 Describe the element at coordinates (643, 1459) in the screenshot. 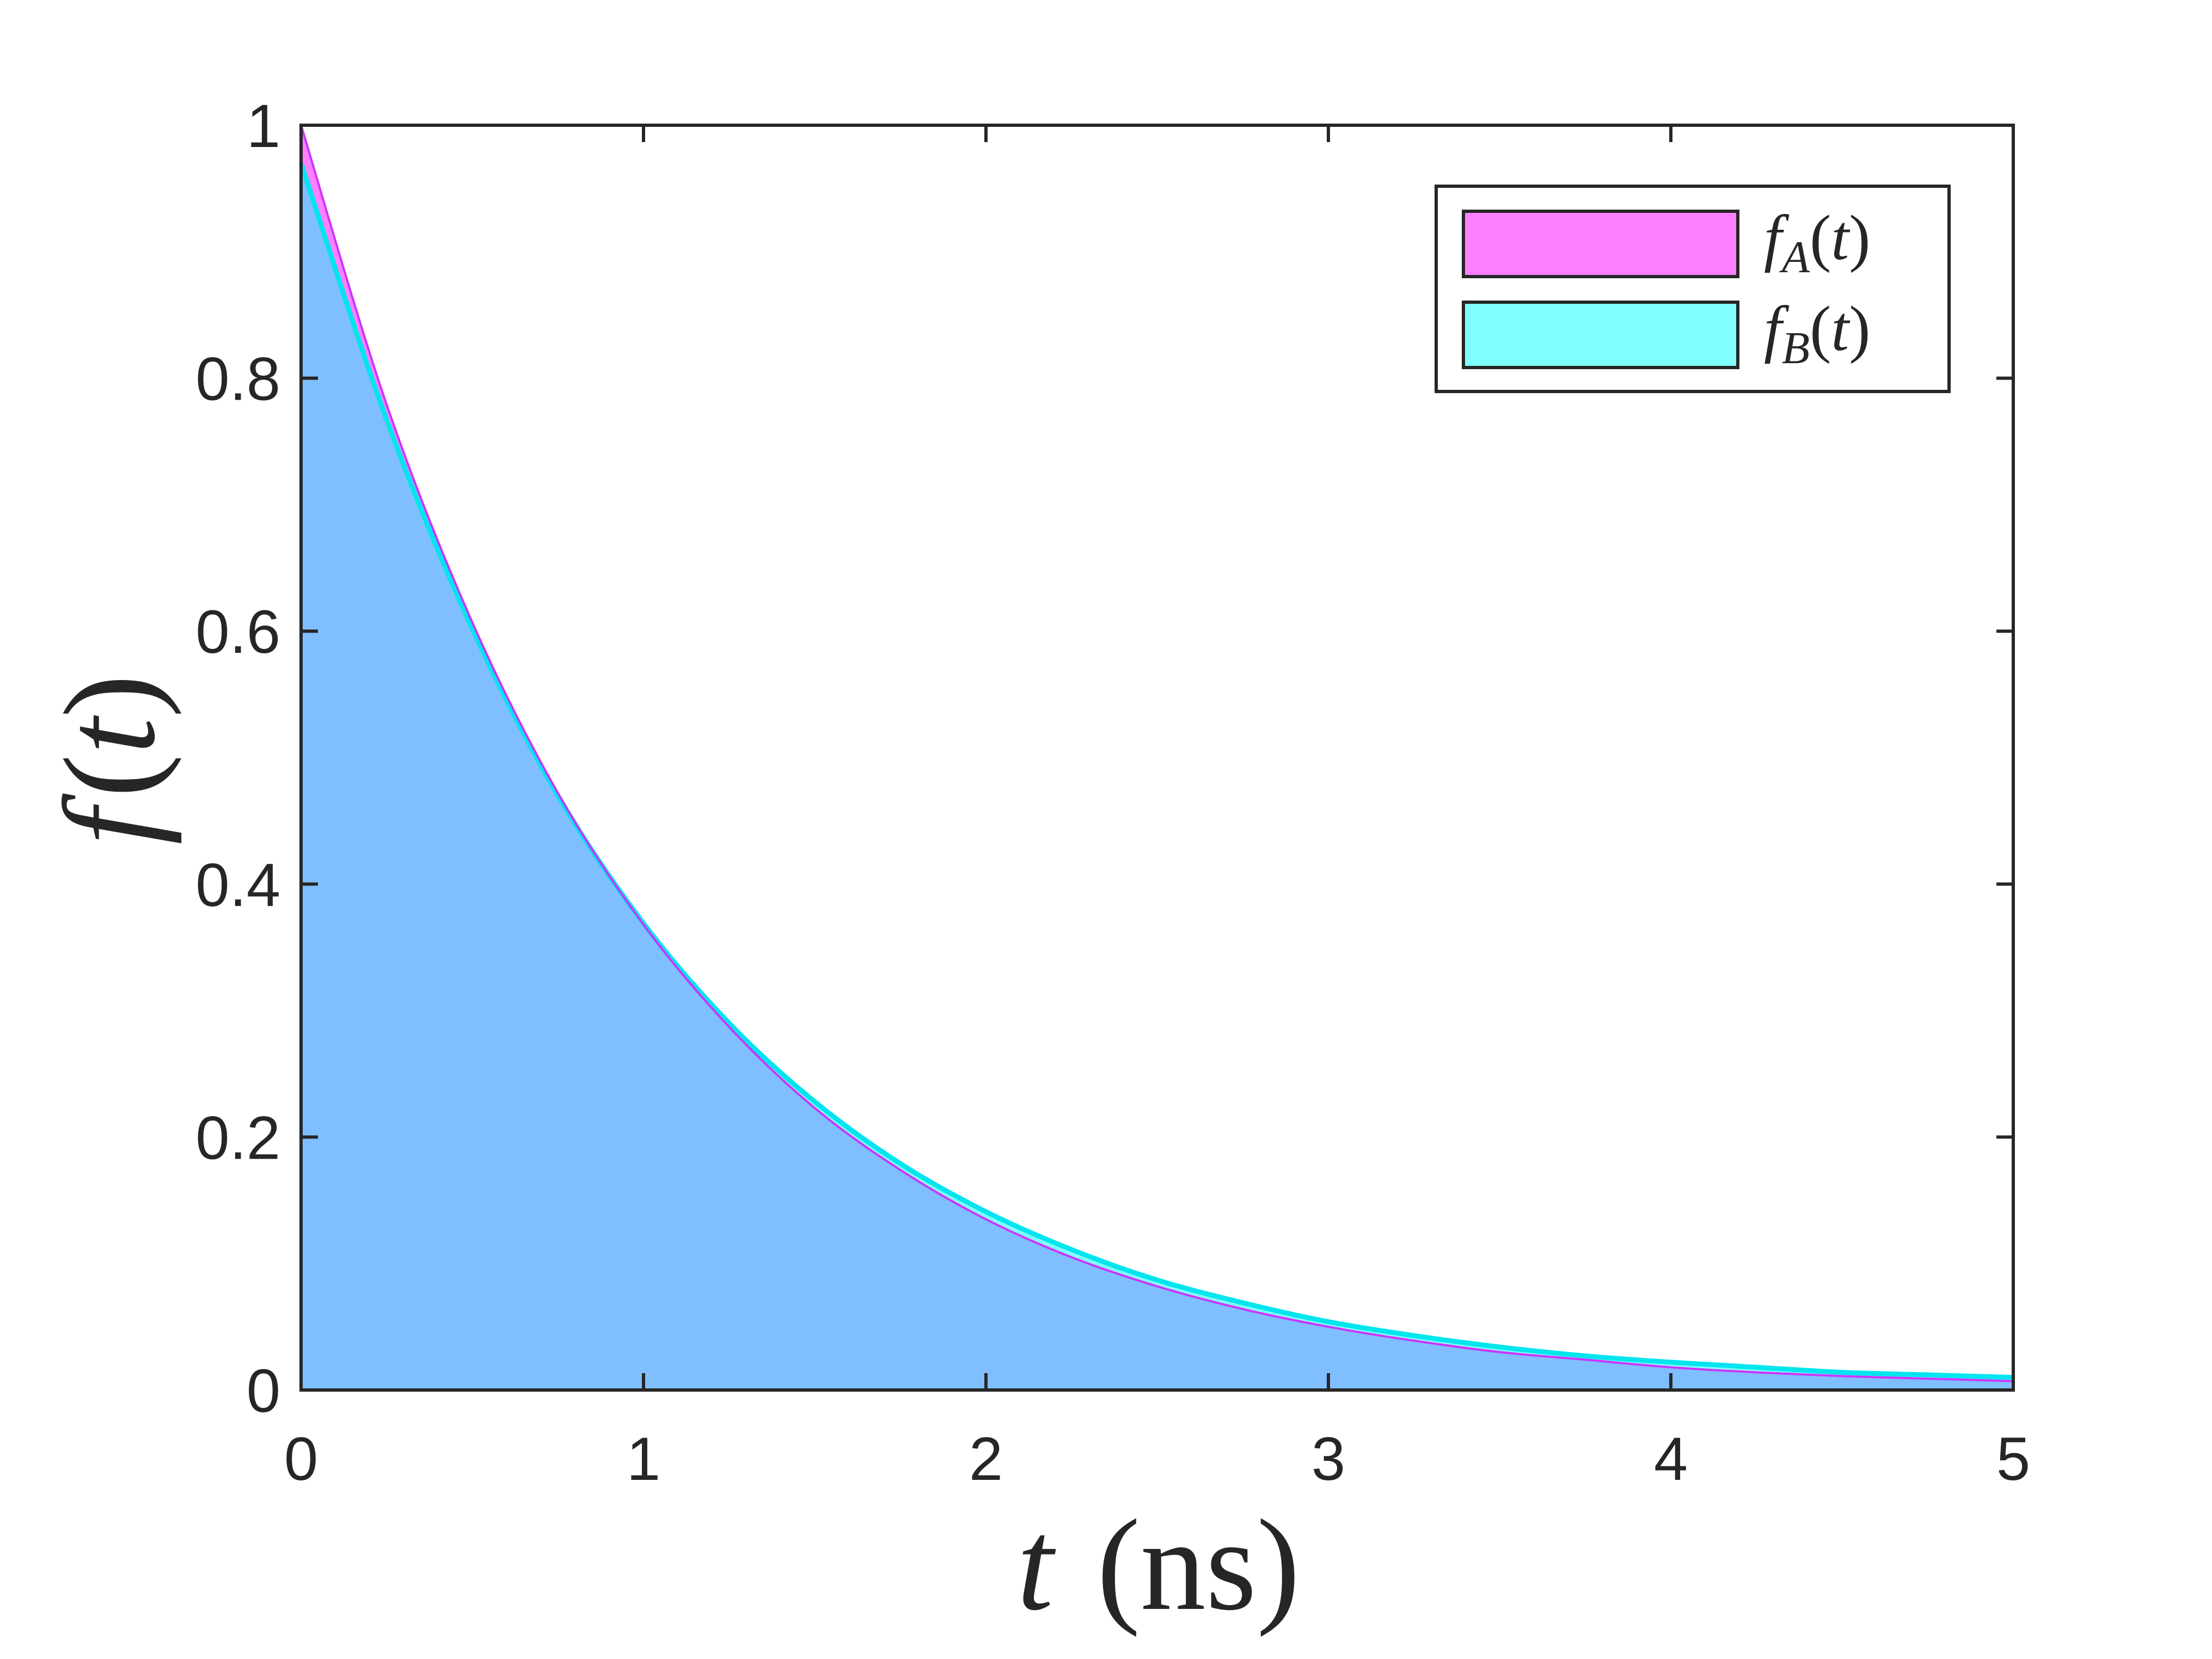

I see `x-tick-label: 1` at that location.